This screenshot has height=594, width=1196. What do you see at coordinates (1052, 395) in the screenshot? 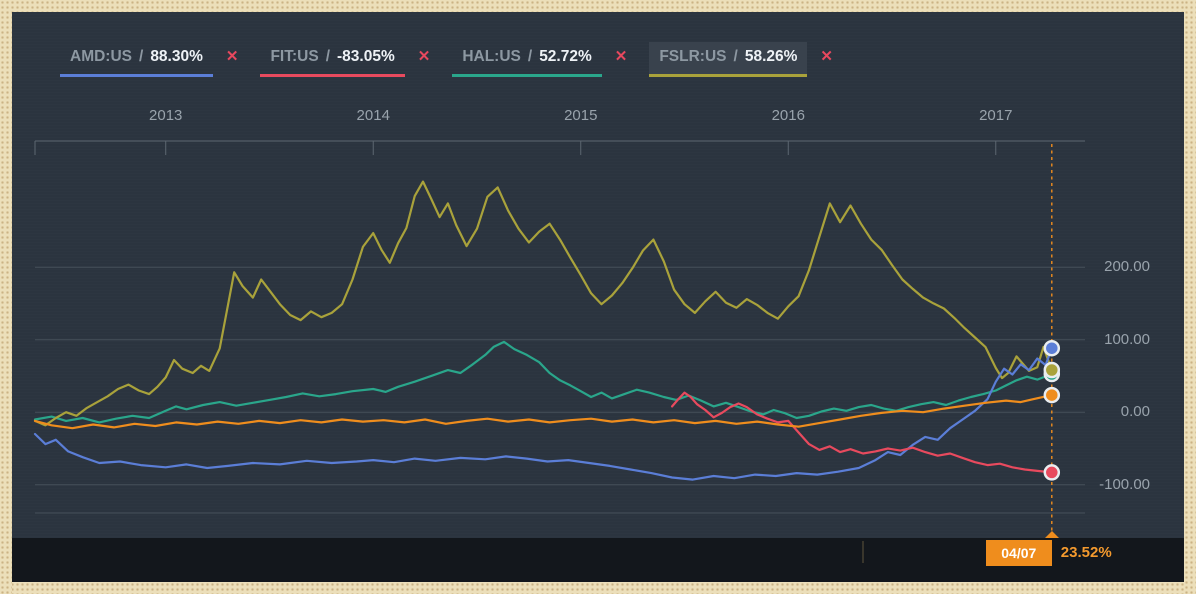
I see `series-end-marker-benchmark` at bounding box center [1052, 395].